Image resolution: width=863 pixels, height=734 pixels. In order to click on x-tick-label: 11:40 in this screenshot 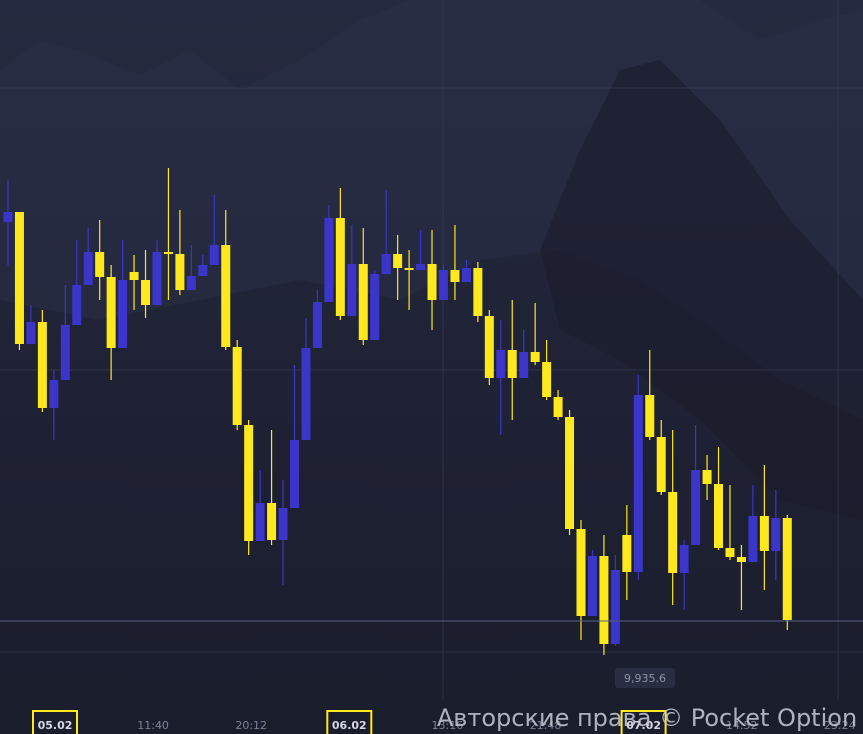, I will do `click(153, 725)`.